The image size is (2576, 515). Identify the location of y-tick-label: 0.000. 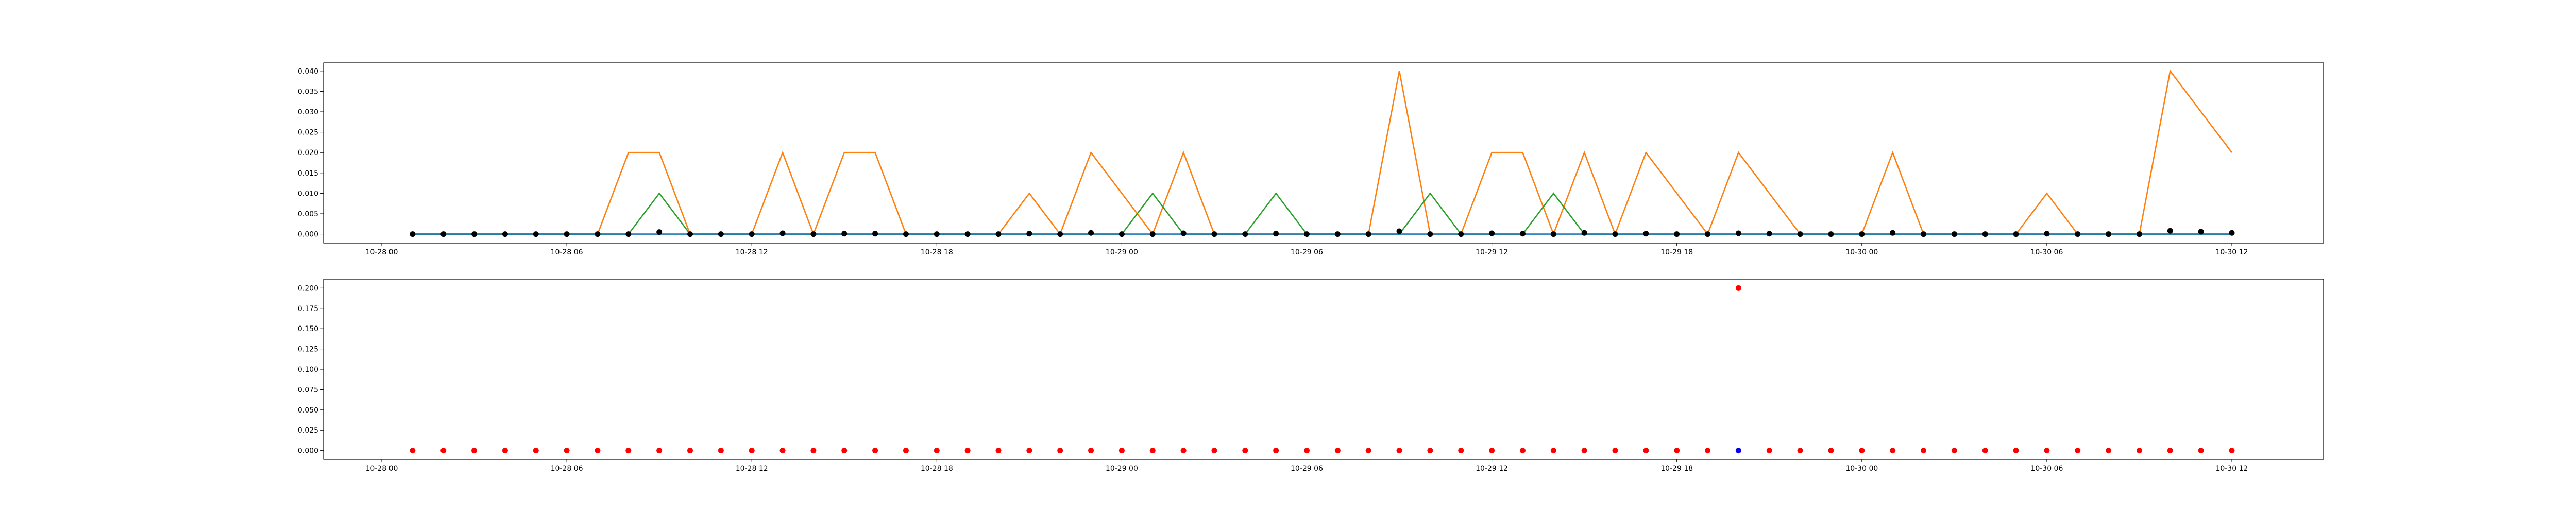
(308, 235).